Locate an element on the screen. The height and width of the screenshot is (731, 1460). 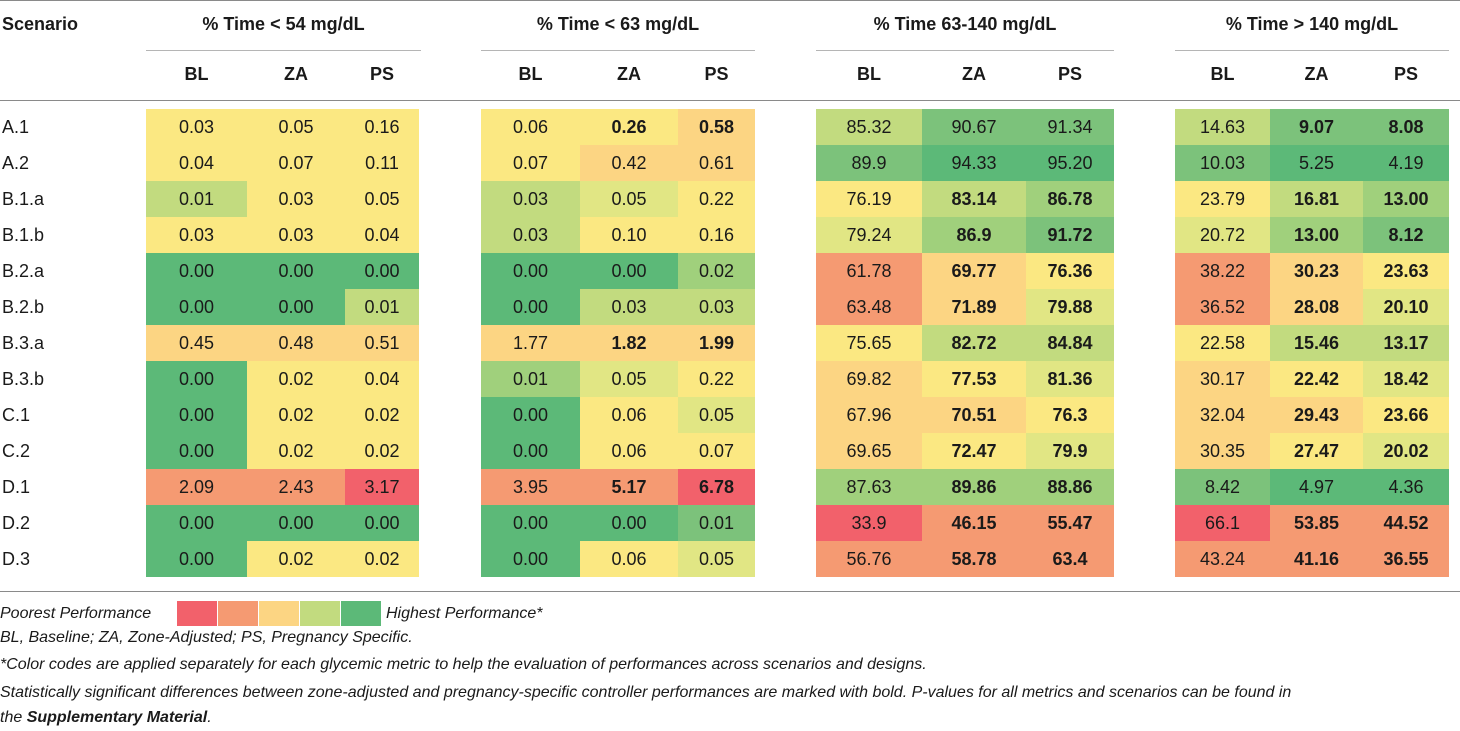
table-cell: 8.42 is located at coordinates (1222, 487).